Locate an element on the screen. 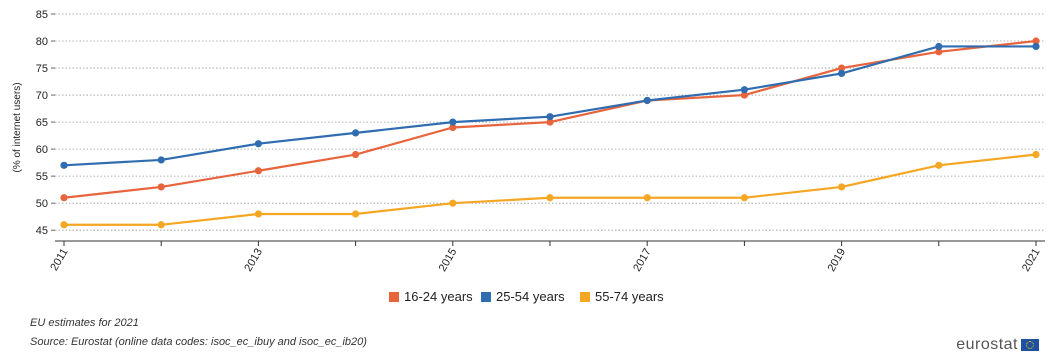 The image size is (1049, 356). eu-flag-icon is located at coordinates (1030, 345).